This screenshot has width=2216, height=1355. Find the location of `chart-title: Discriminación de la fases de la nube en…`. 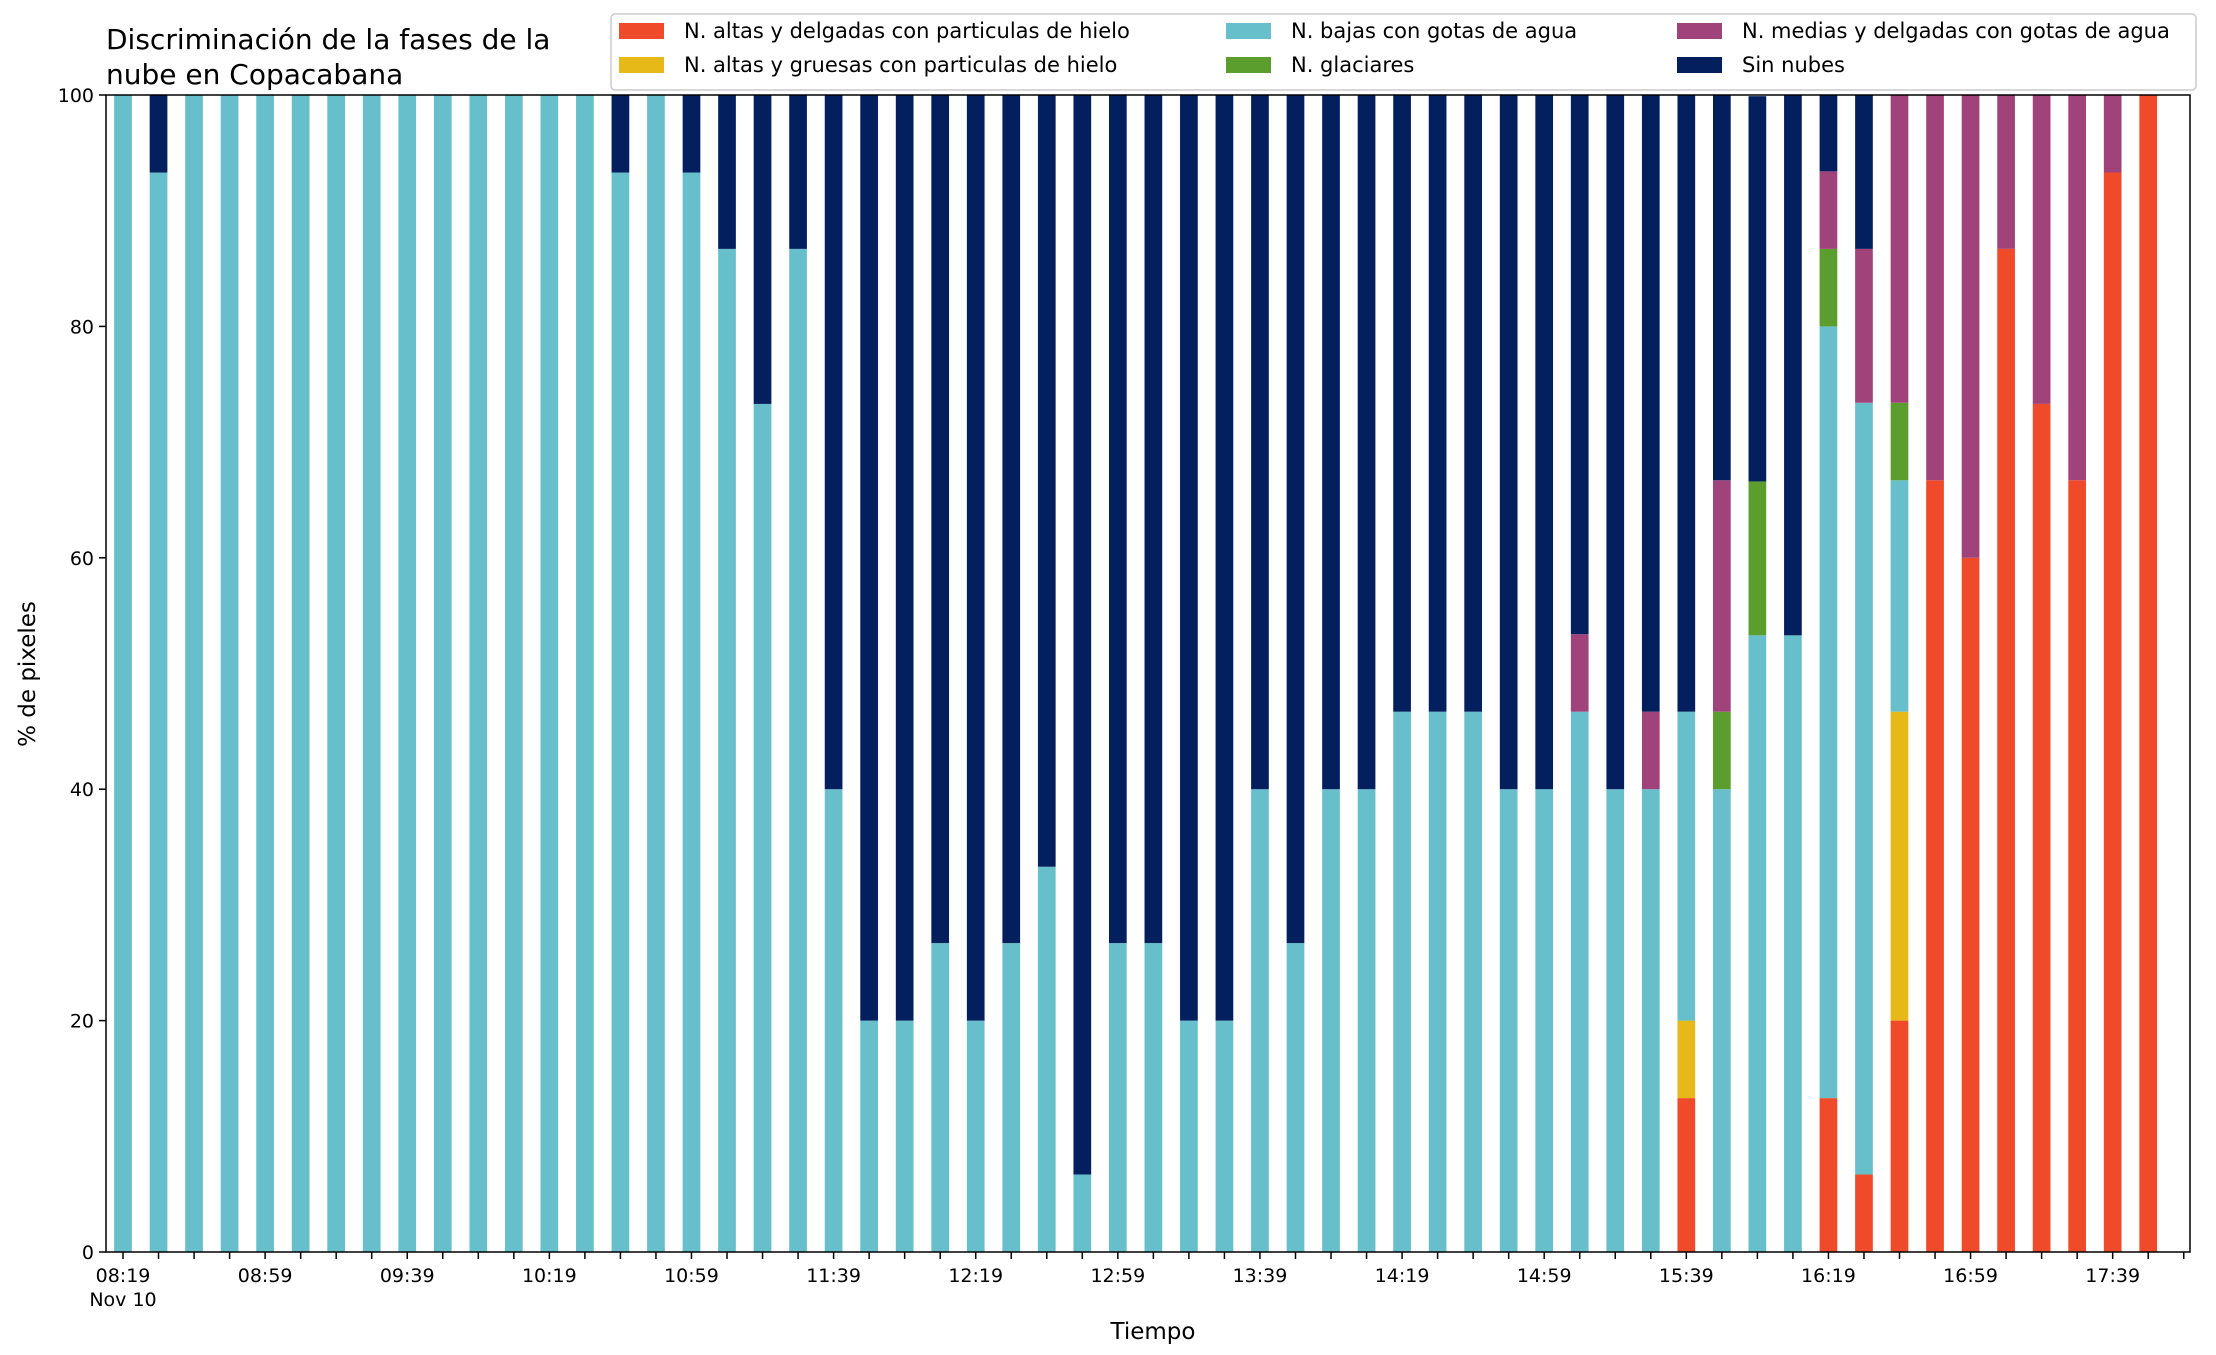

chart-title: Discriminación de la fases de la nube en… is located at coordinates (328, 57).